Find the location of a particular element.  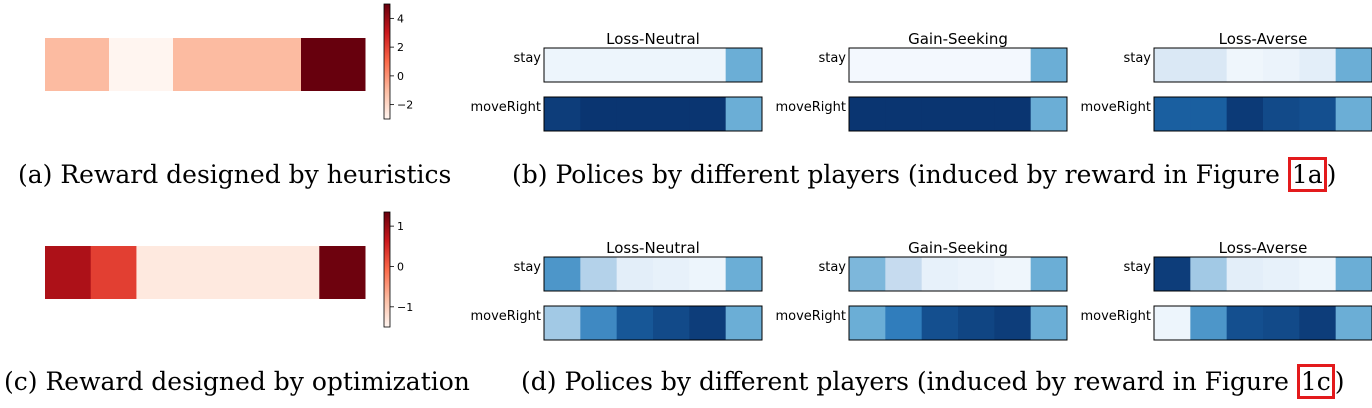

figure-ref-1a-link: 1a is located at coordinates (1307, 174).